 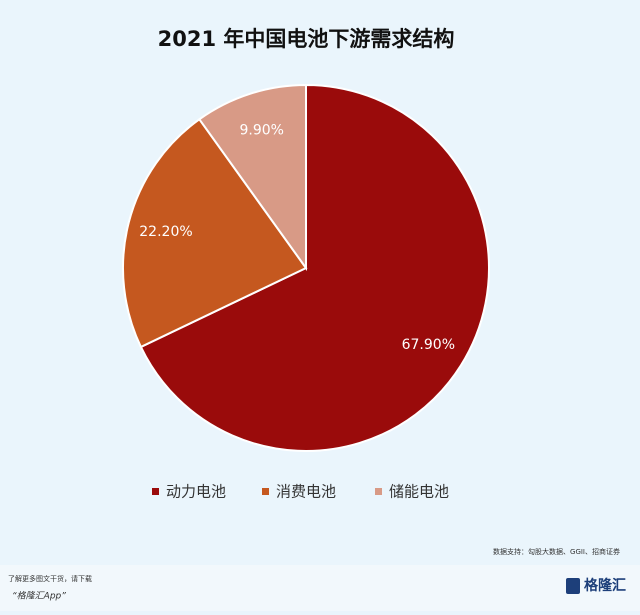 I want to click on footer-text: 了解更多图文干货，请下载, so click(x=50, y=578).